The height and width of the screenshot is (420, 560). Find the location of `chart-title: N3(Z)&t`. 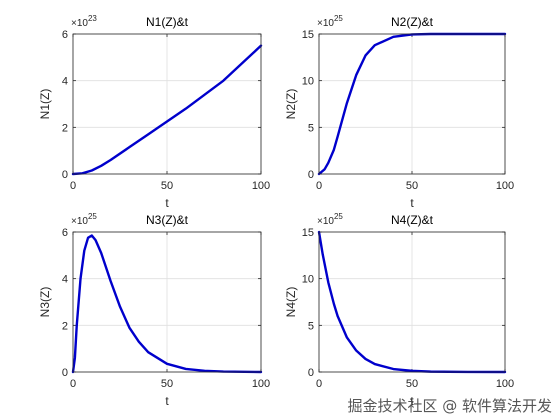

chart-title: N3(Z)&t is located at coordinates (167, 220).